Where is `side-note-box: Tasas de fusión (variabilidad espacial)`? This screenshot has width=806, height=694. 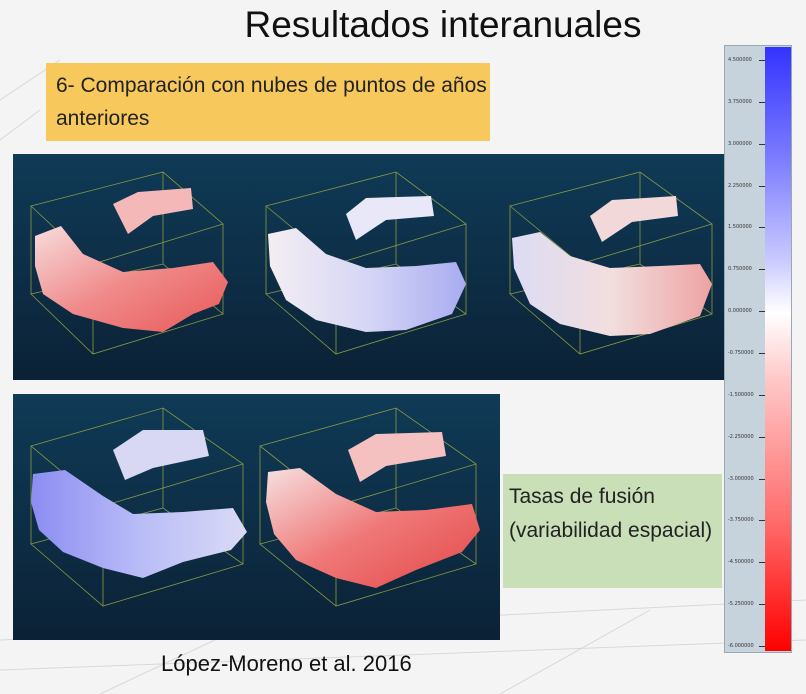 side-note-box: Tasas de fusión (variabilidad espacial) is located at coordinates (612, 531).